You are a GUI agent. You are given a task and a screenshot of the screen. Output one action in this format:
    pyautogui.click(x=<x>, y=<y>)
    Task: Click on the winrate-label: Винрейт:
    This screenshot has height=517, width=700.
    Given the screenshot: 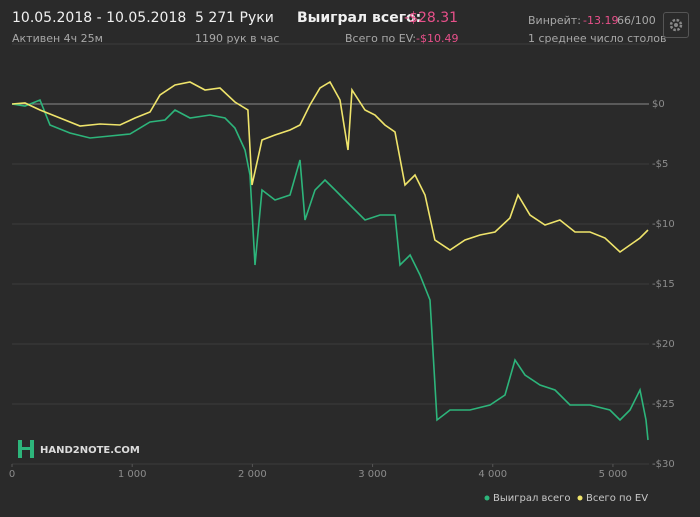 What is the action you would take?
    pyautogui.click(x=554, y=20)
    